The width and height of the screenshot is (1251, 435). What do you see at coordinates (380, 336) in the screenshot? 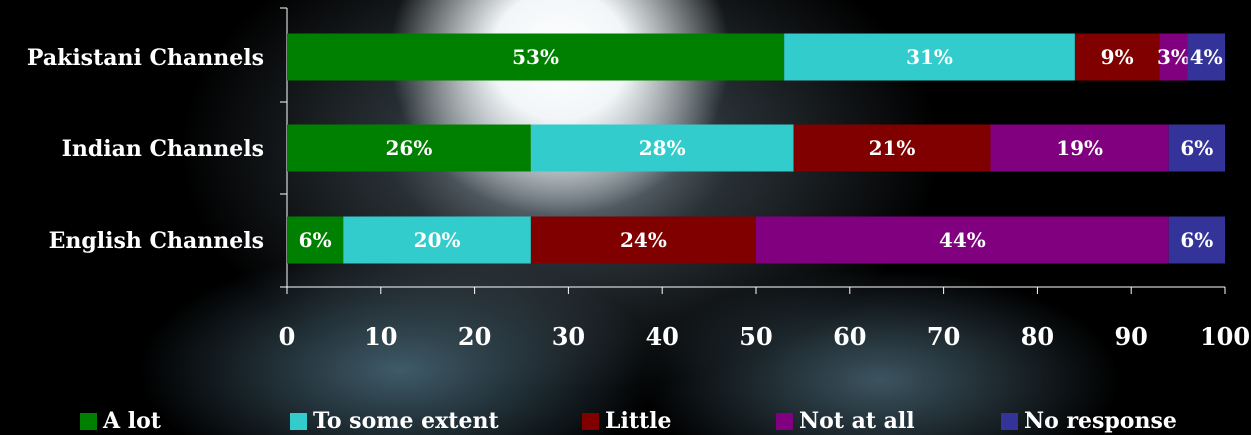
I see `x-tick-label: 10` at bounding box center [380, 336].